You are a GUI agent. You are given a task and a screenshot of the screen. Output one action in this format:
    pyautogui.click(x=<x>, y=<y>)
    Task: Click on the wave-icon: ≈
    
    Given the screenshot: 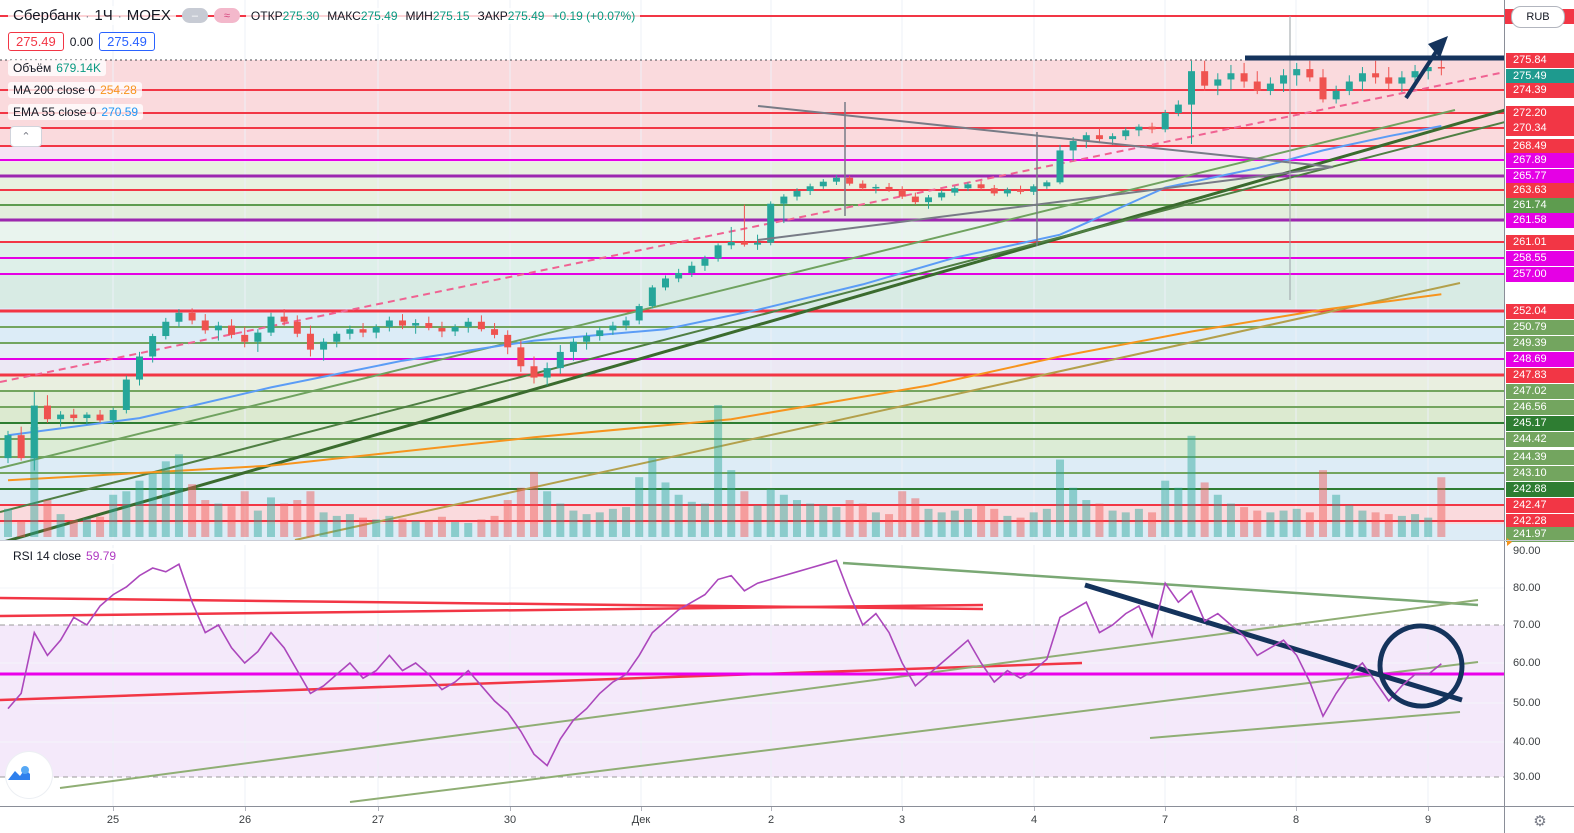 What is the action you would take?
    pyautogui.click(x=226, y=15)
    